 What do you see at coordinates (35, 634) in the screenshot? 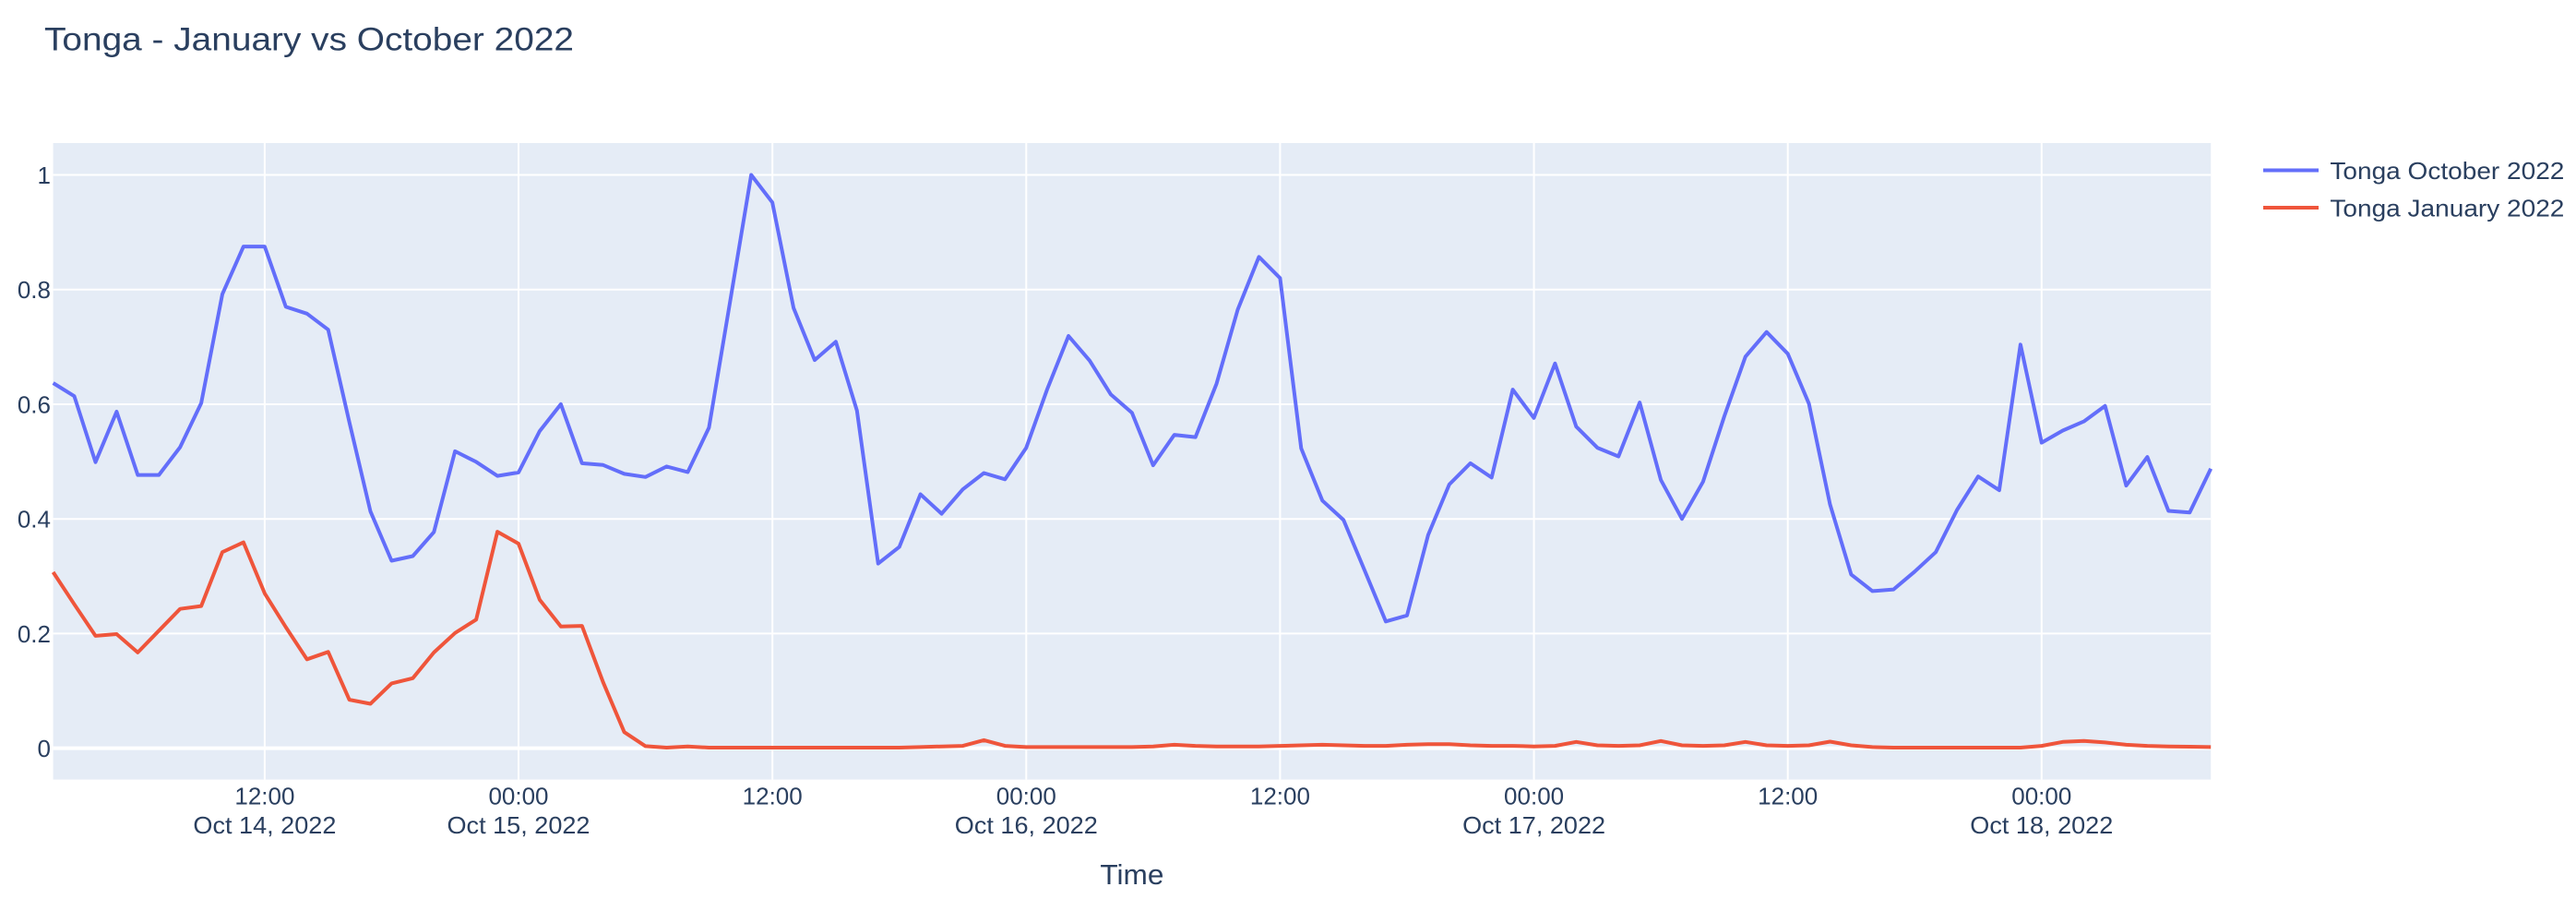
I see `svg-text: 0.2` at bounding box center [35, 634].